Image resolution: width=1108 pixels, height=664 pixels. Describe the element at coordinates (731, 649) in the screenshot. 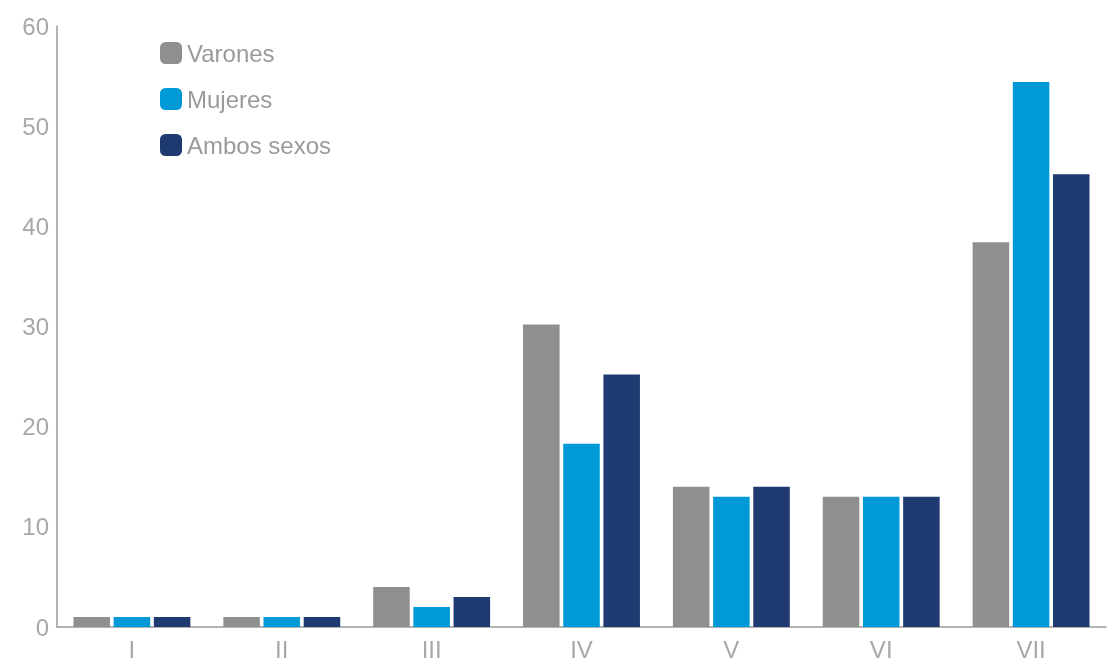

I see `x-tick-label: V` at that location.